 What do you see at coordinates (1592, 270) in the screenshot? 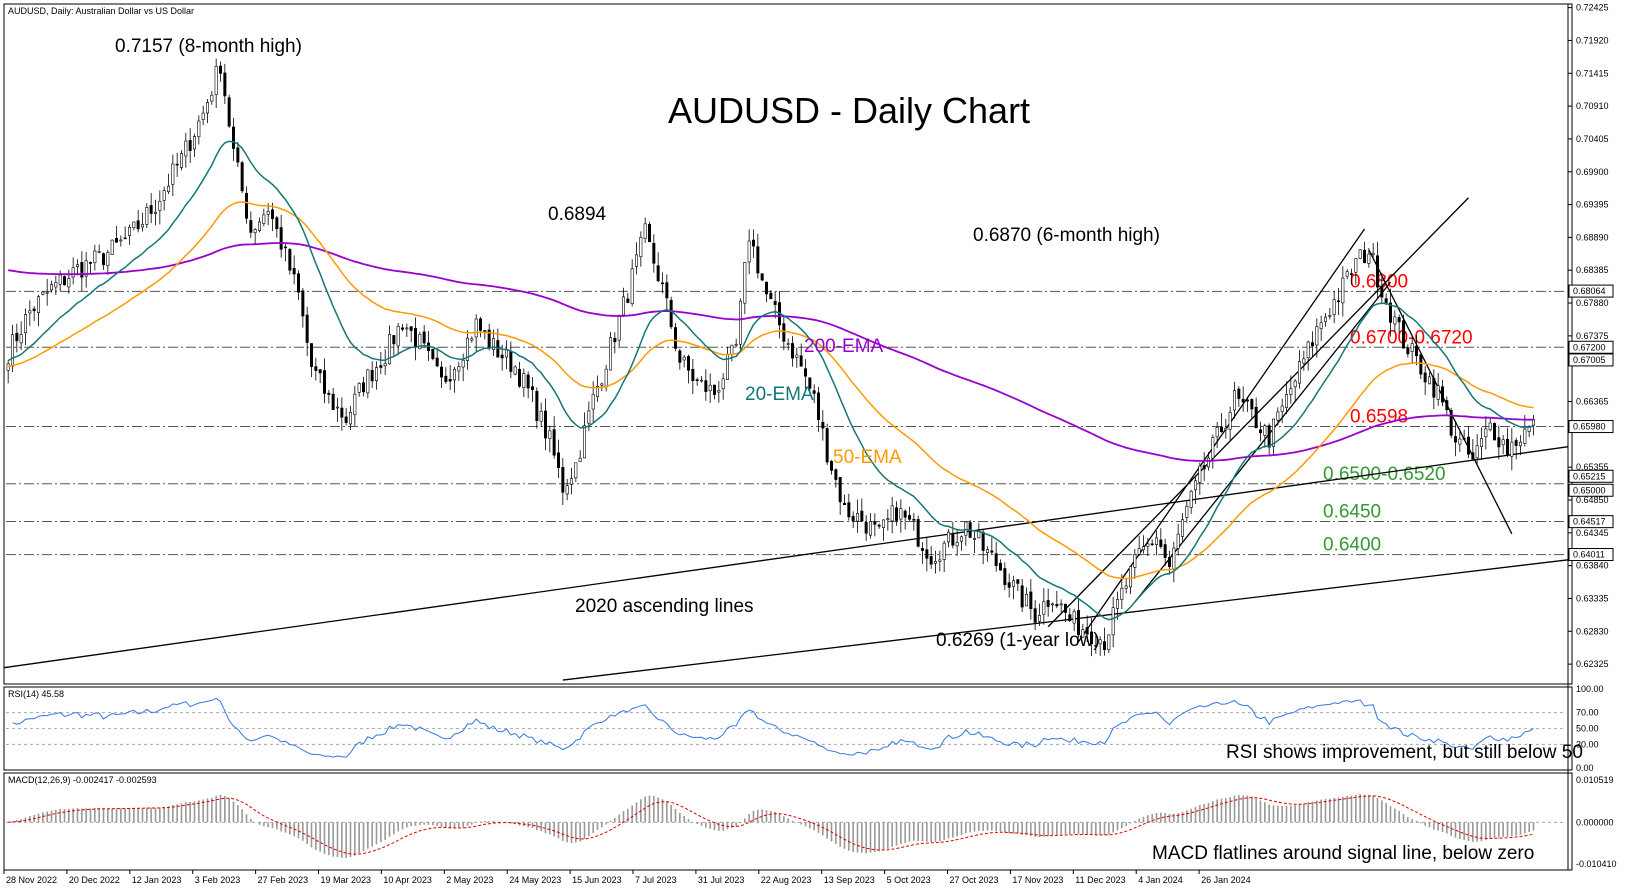
I see `y-tick-label: 0.68385` at bounding box center [1592, 270].